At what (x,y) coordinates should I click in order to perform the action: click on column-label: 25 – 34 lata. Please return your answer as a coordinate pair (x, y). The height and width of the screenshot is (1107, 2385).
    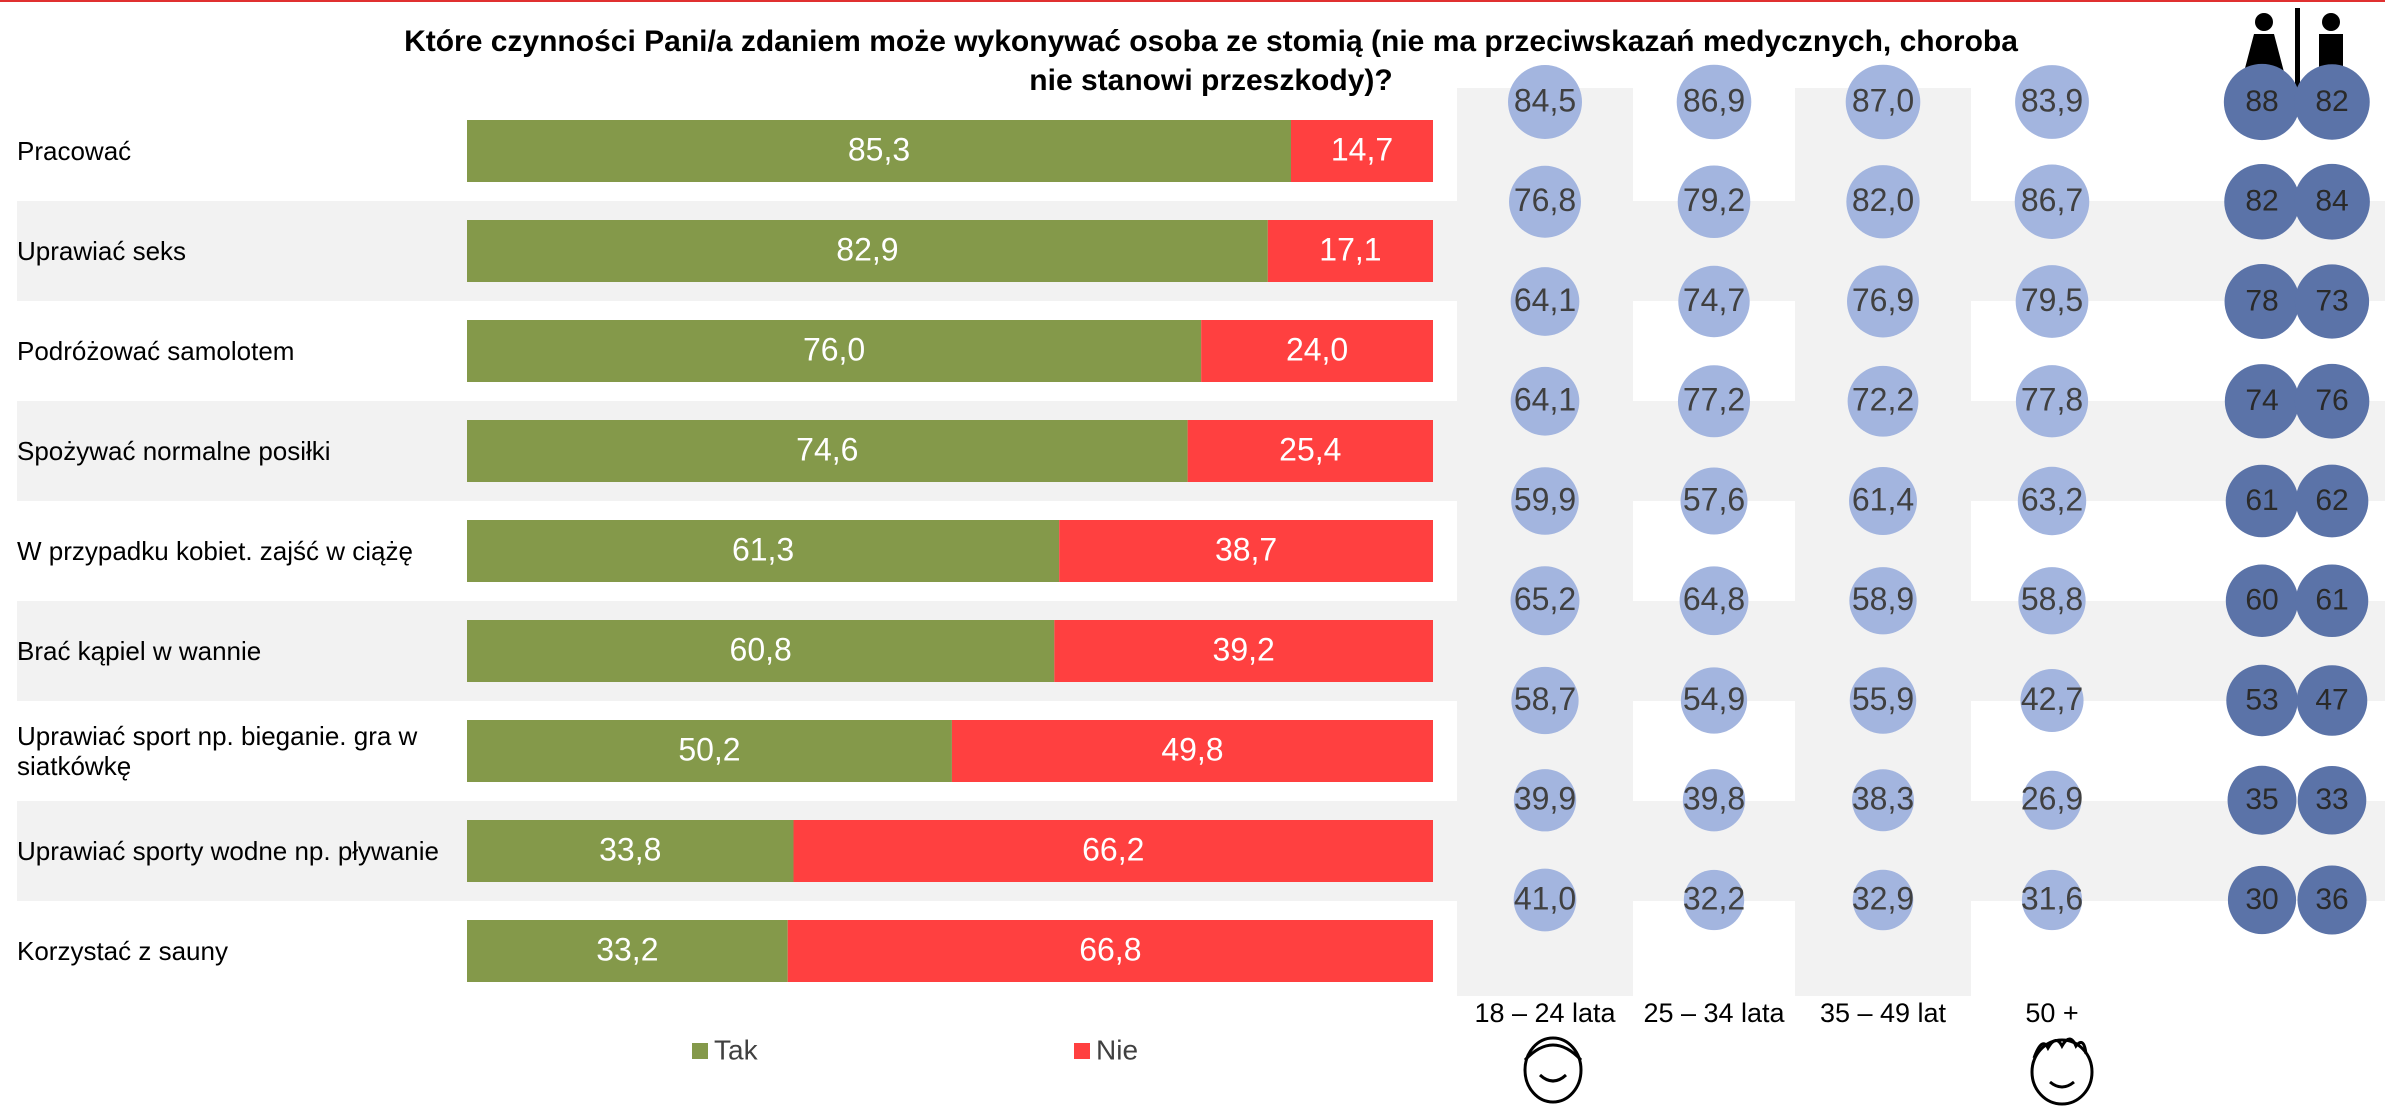
    Looking at the image, I should click on (1714, 1013).